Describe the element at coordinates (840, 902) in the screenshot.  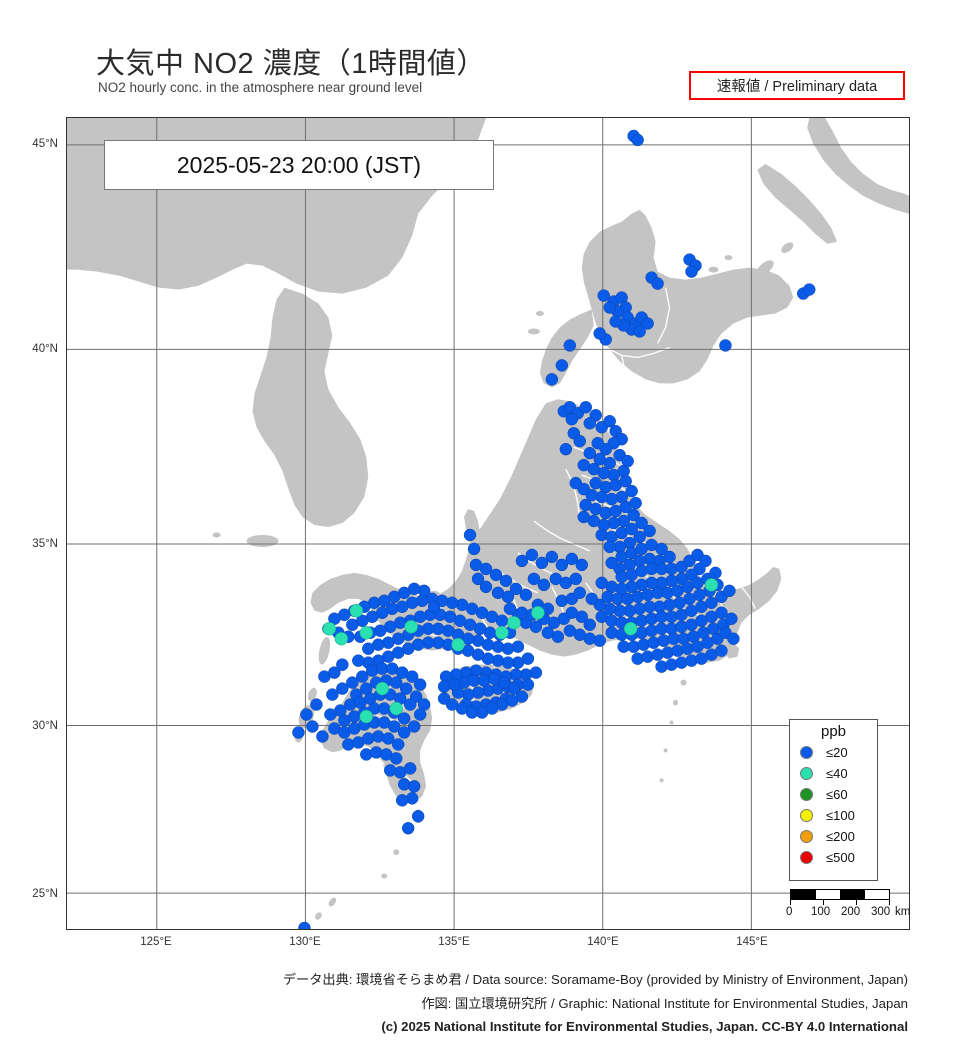
I see `scale-bar-ticks` at that location.